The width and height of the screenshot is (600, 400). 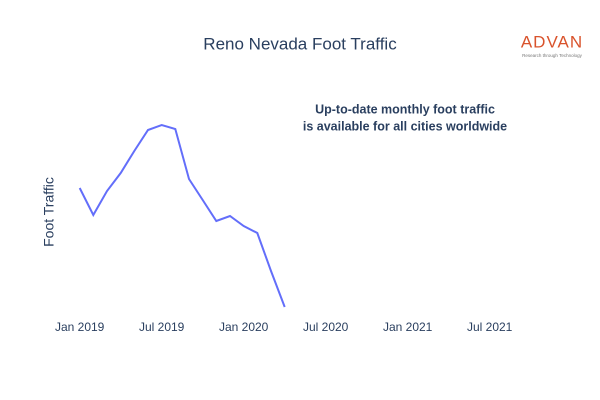 What do you see at coordinates (405, 109) in the screenshot?
I see `annotation: Up-to-date monthly foot traffic` at bounding box center [405, 109].